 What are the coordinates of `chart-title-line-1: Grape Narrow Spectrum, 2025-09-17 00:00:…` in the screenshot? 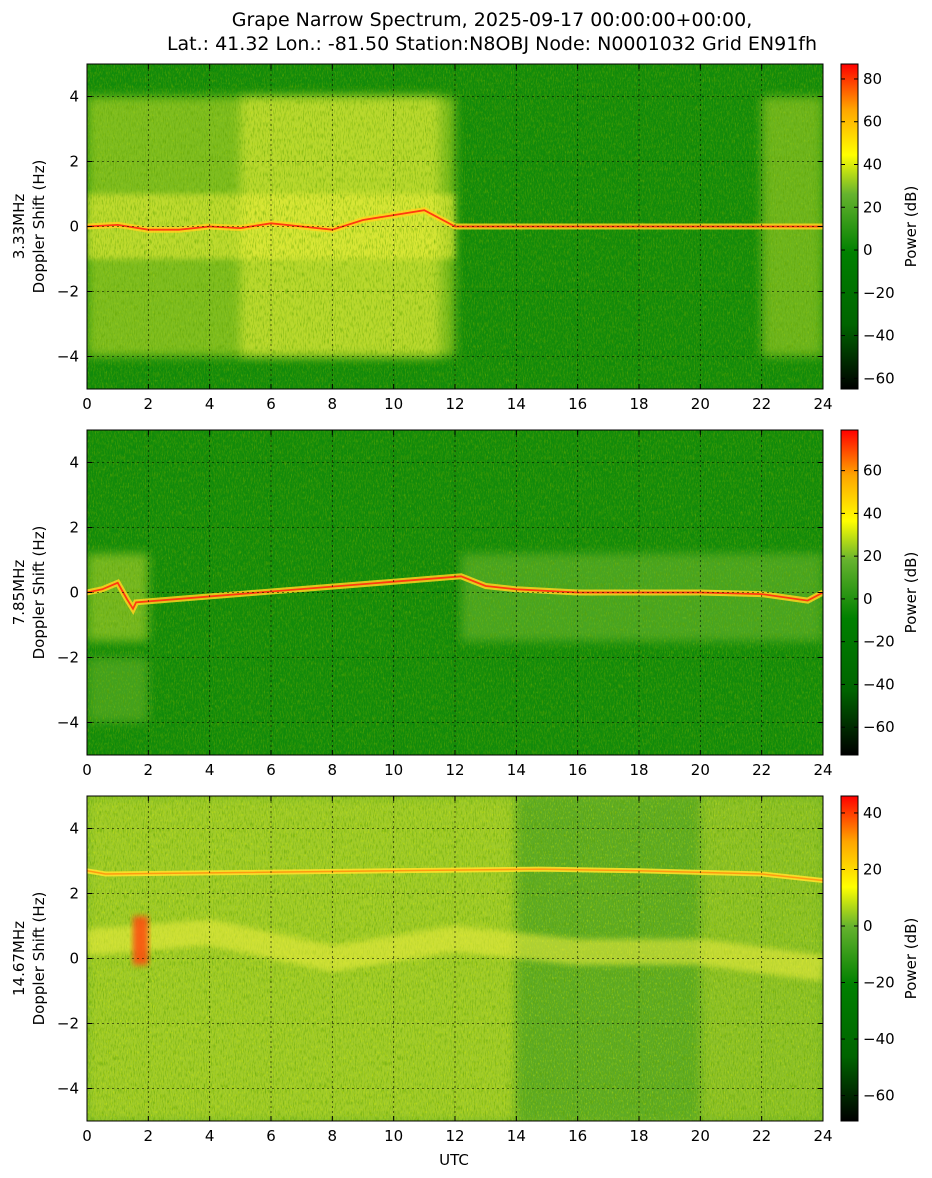 It's located at (492, 20).